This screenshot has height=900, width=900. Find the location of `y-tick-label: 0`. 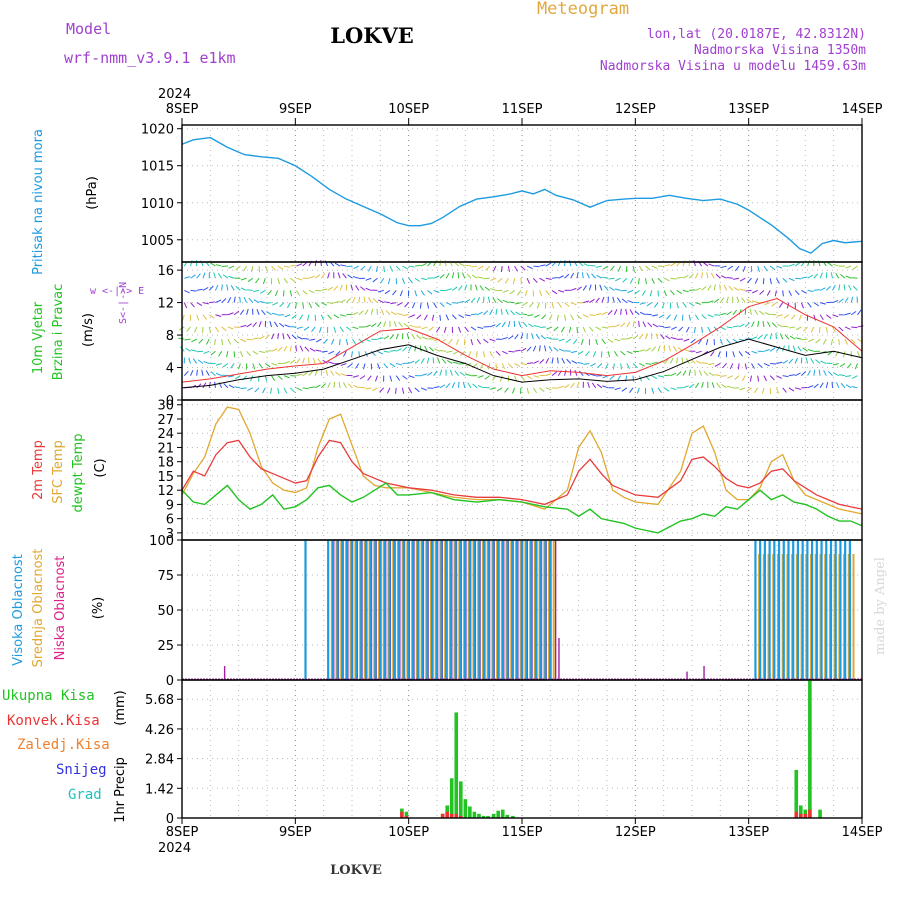

y-tick-label: 0 is located at coordinates (170, 681).